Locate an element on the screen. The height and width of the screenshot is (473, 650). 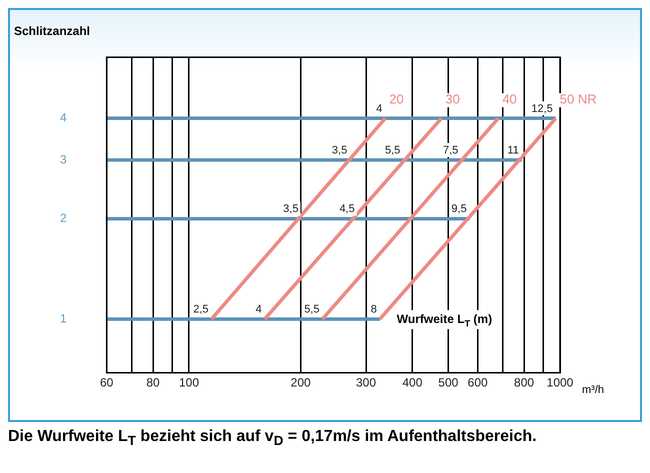
series-label: 30 is located at coordinates (452, 98).